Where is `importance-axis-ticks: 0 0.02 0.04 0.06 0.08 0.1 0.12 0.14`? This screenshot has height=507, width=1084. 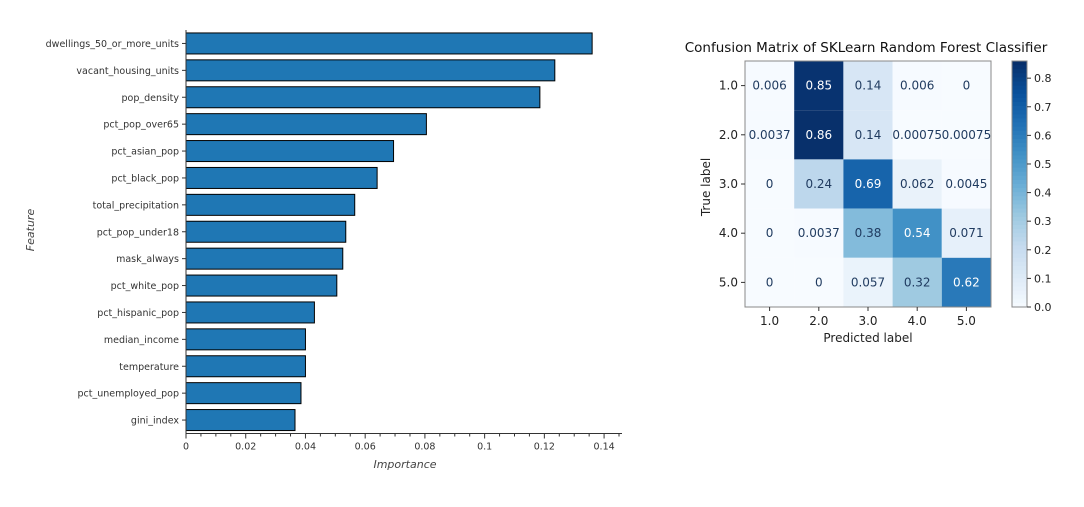
importance-axis-ticks: 0 0.02 0.04 0.06 0.08 0.1 0.12 0.14 is located at coordinates (401, 443).